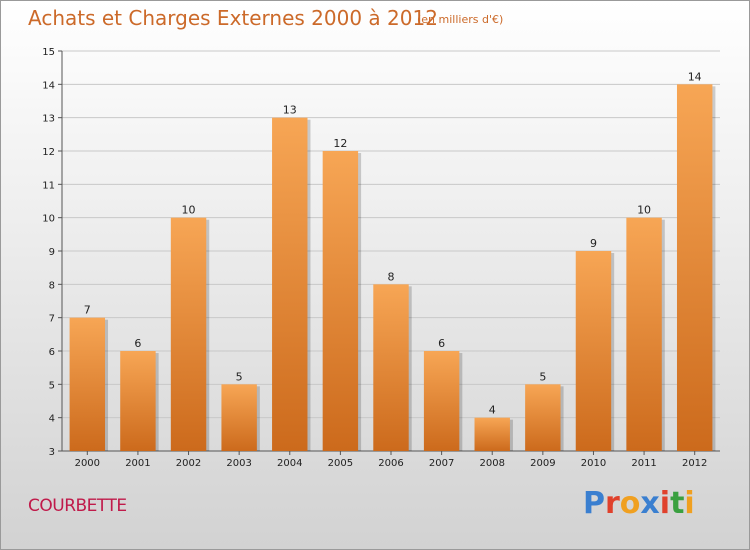  Describe the element at coordinates (694, 463) in the screenshot. I see `x-tick-label: 2012` at that location.